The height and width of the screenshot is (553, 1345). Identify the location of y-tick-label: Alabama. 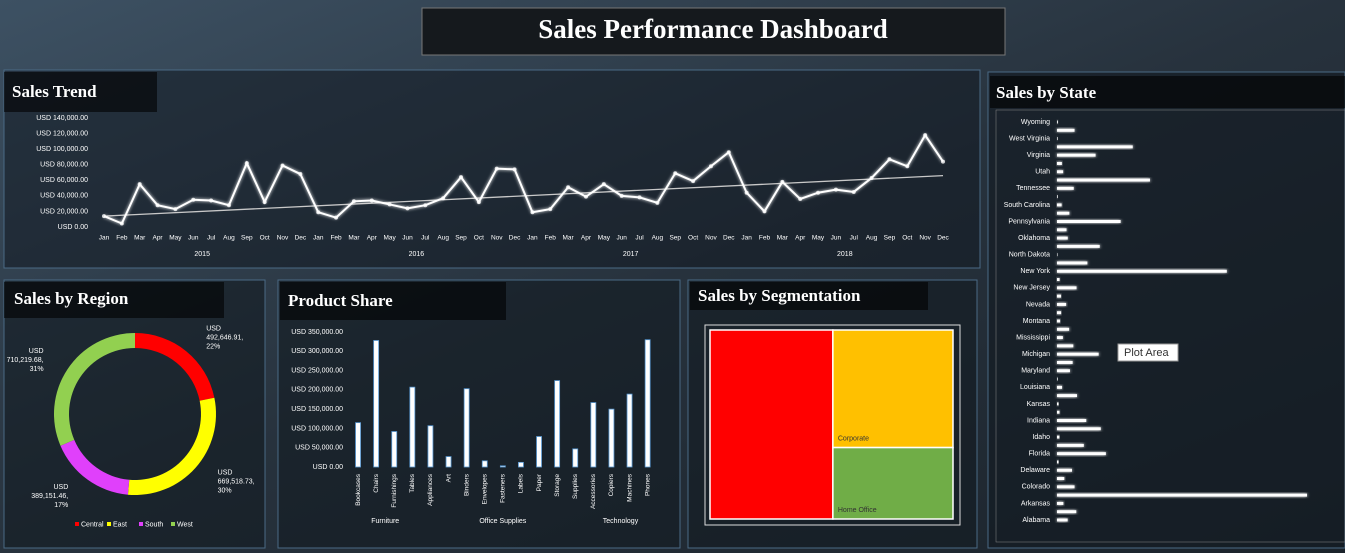
(1036, 520).